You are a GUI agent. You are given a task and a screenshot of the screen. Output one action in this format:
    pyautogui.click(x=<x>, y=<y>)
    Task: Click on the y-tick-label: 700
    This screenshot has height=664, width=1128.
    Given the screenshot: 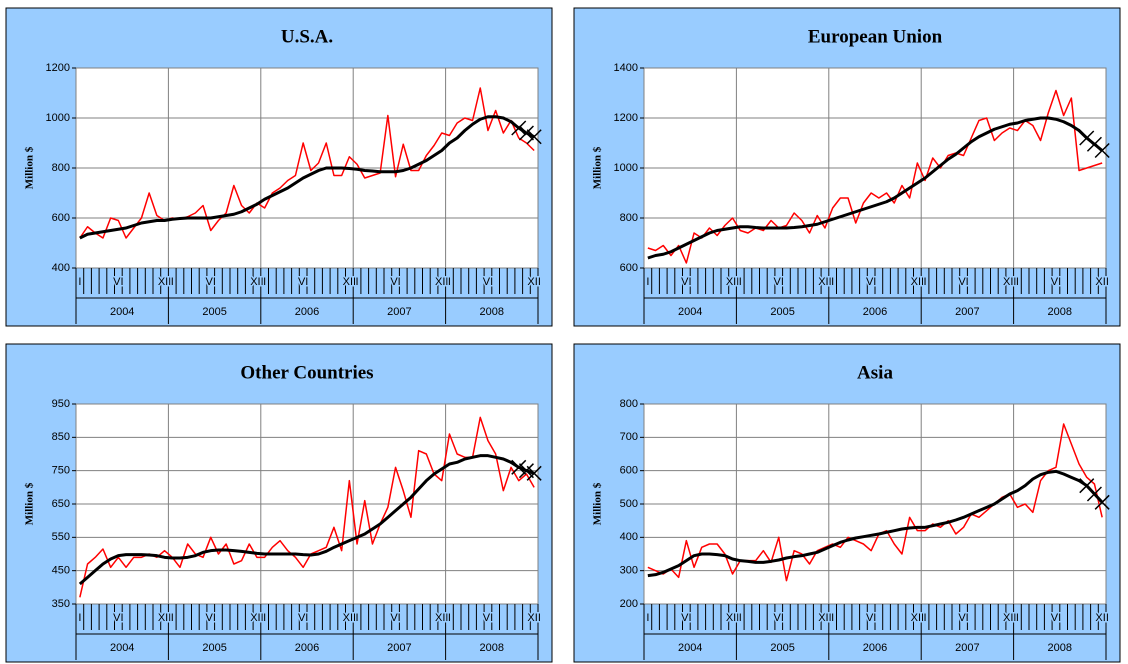 What is the action you would take?
    pyautogui.click(x=629, y=437)
    